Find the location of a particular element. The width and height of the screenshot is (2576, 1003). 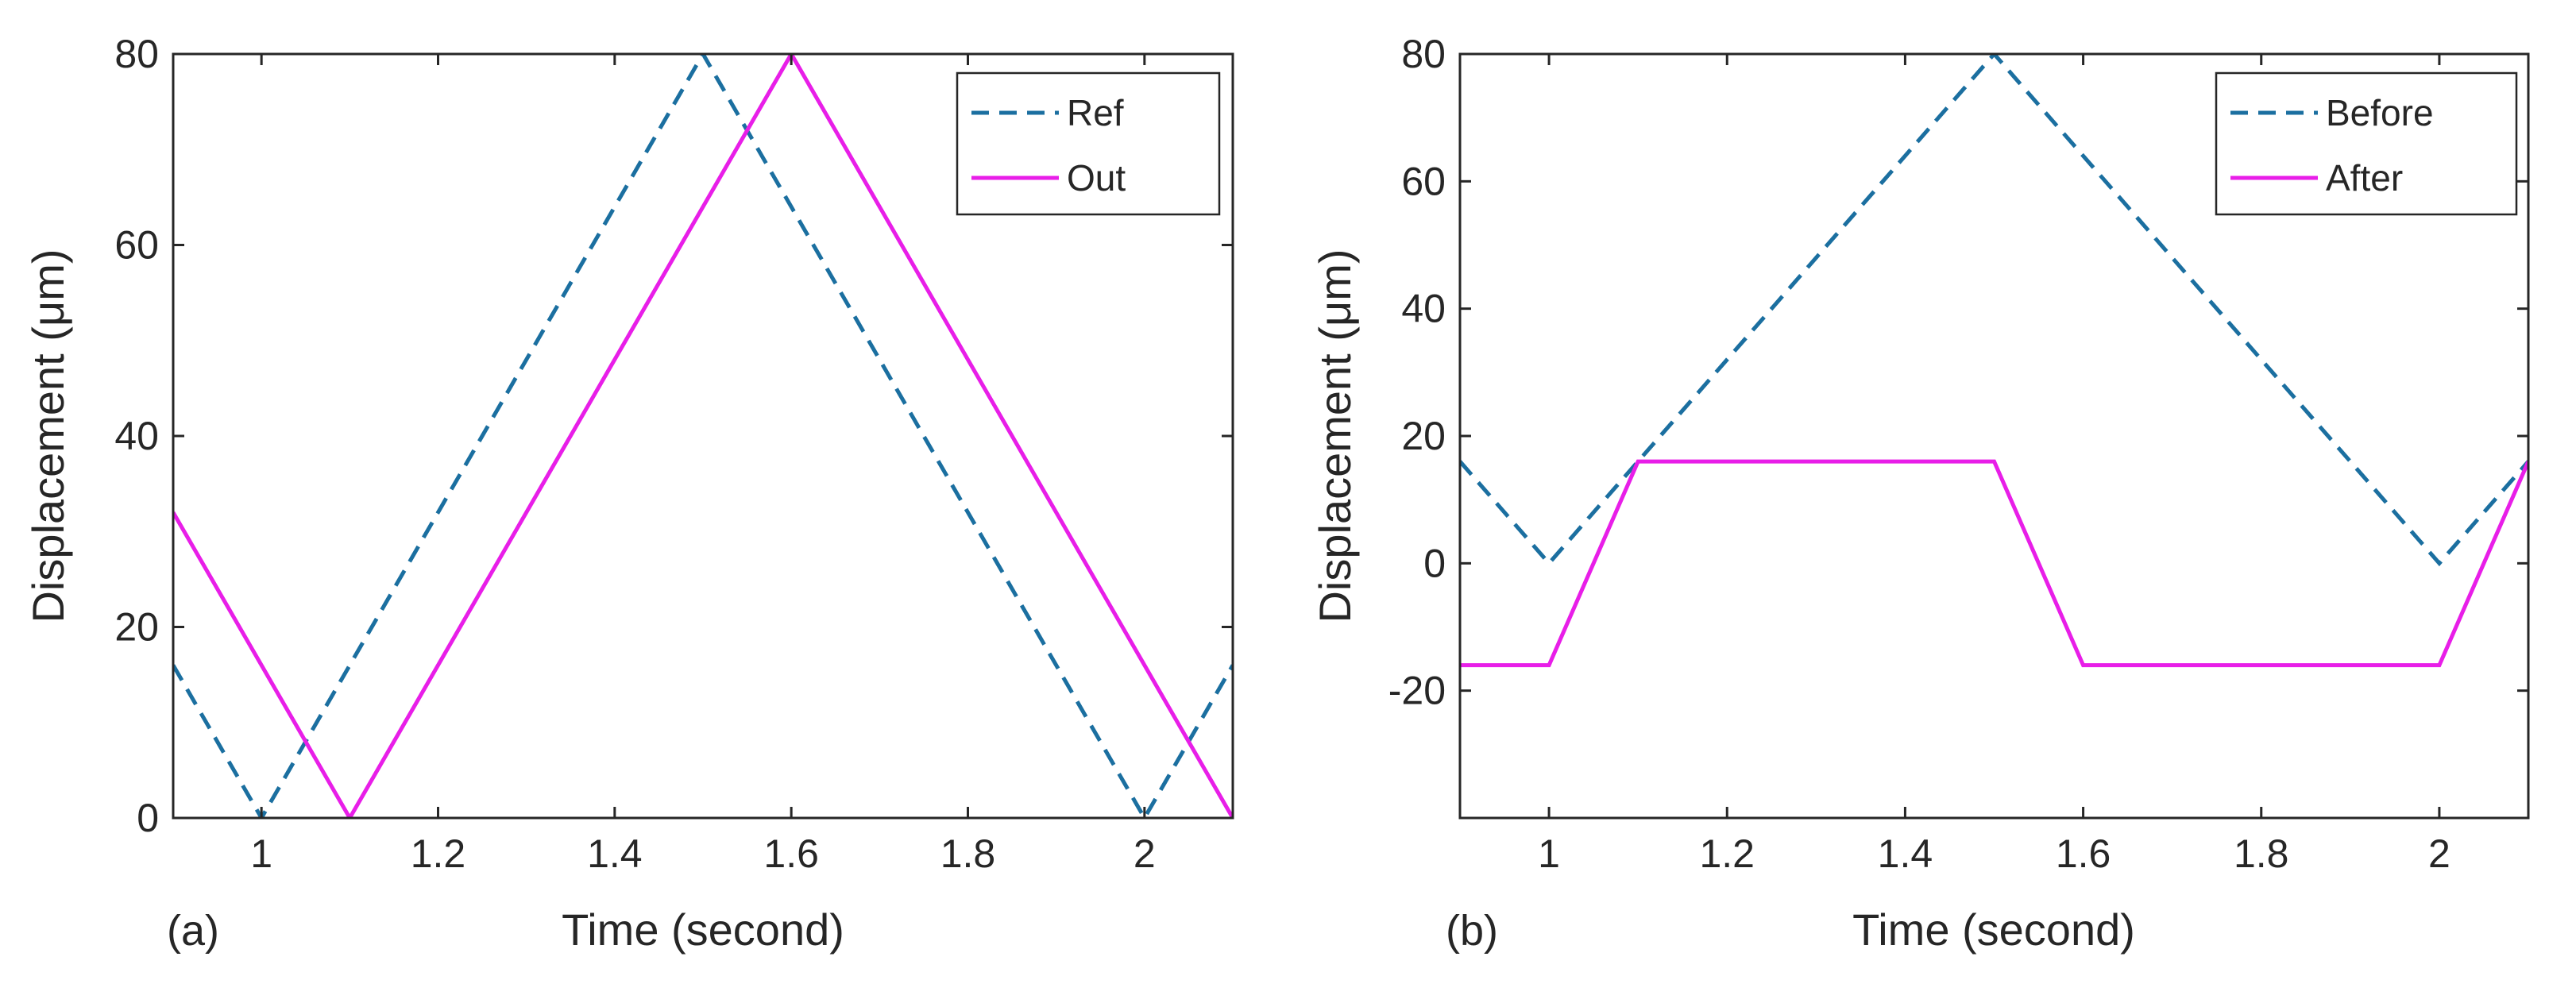

series-line-after is located at coordinates (1994, 563).